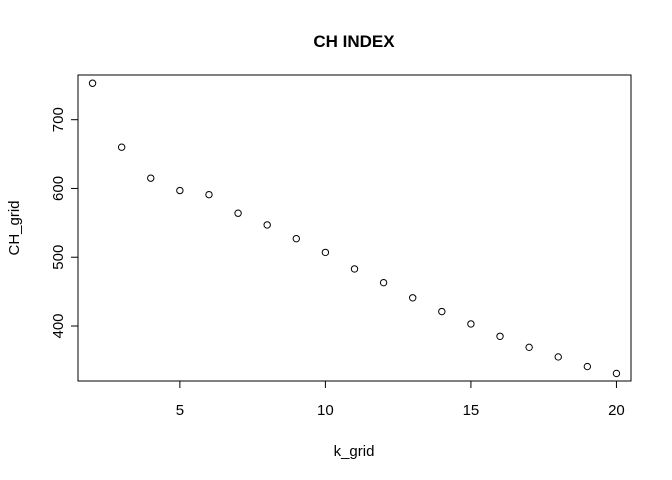 This screenshot has width=672, height=480. What do you see at coordinates (354, 41) in the screenshot?
I see `chart-title: CH INDEX` at bounding box center [354, 41].